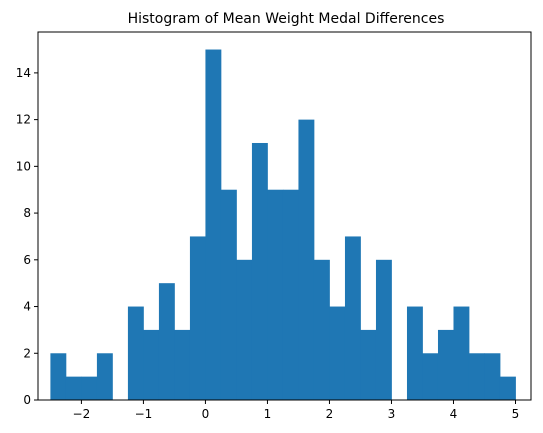 The width and height of the screenshot is (543, 433). What do you see at coordinates (27, 307) in the screenshot?
I see `y-tick-label: 4` at bounding box center [27, 307].